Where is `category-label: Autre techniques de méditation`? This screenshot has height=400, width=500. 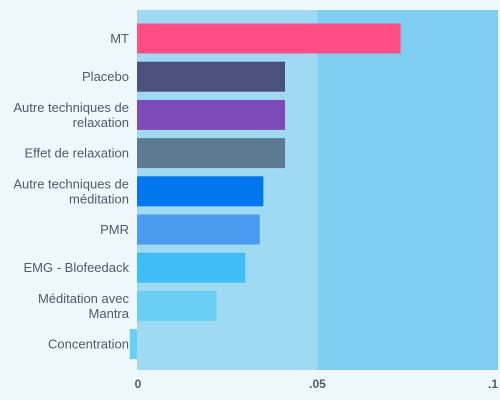
category-label: Autre techniques de méditation is located at coordinates (71, 191).